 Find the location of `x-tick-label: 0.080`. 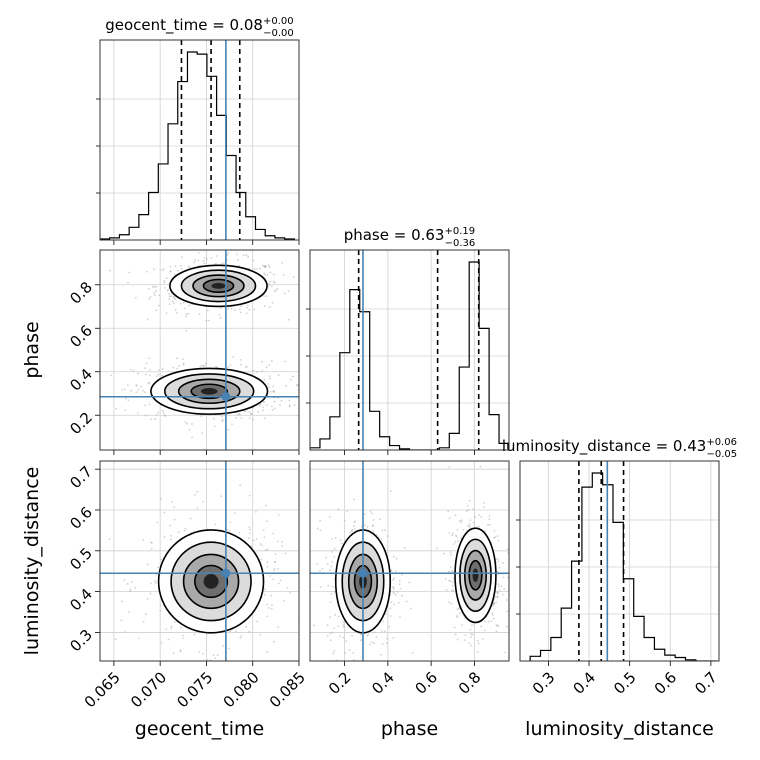

x-tick-label: 0.080 is located at coordinates (241, 689).